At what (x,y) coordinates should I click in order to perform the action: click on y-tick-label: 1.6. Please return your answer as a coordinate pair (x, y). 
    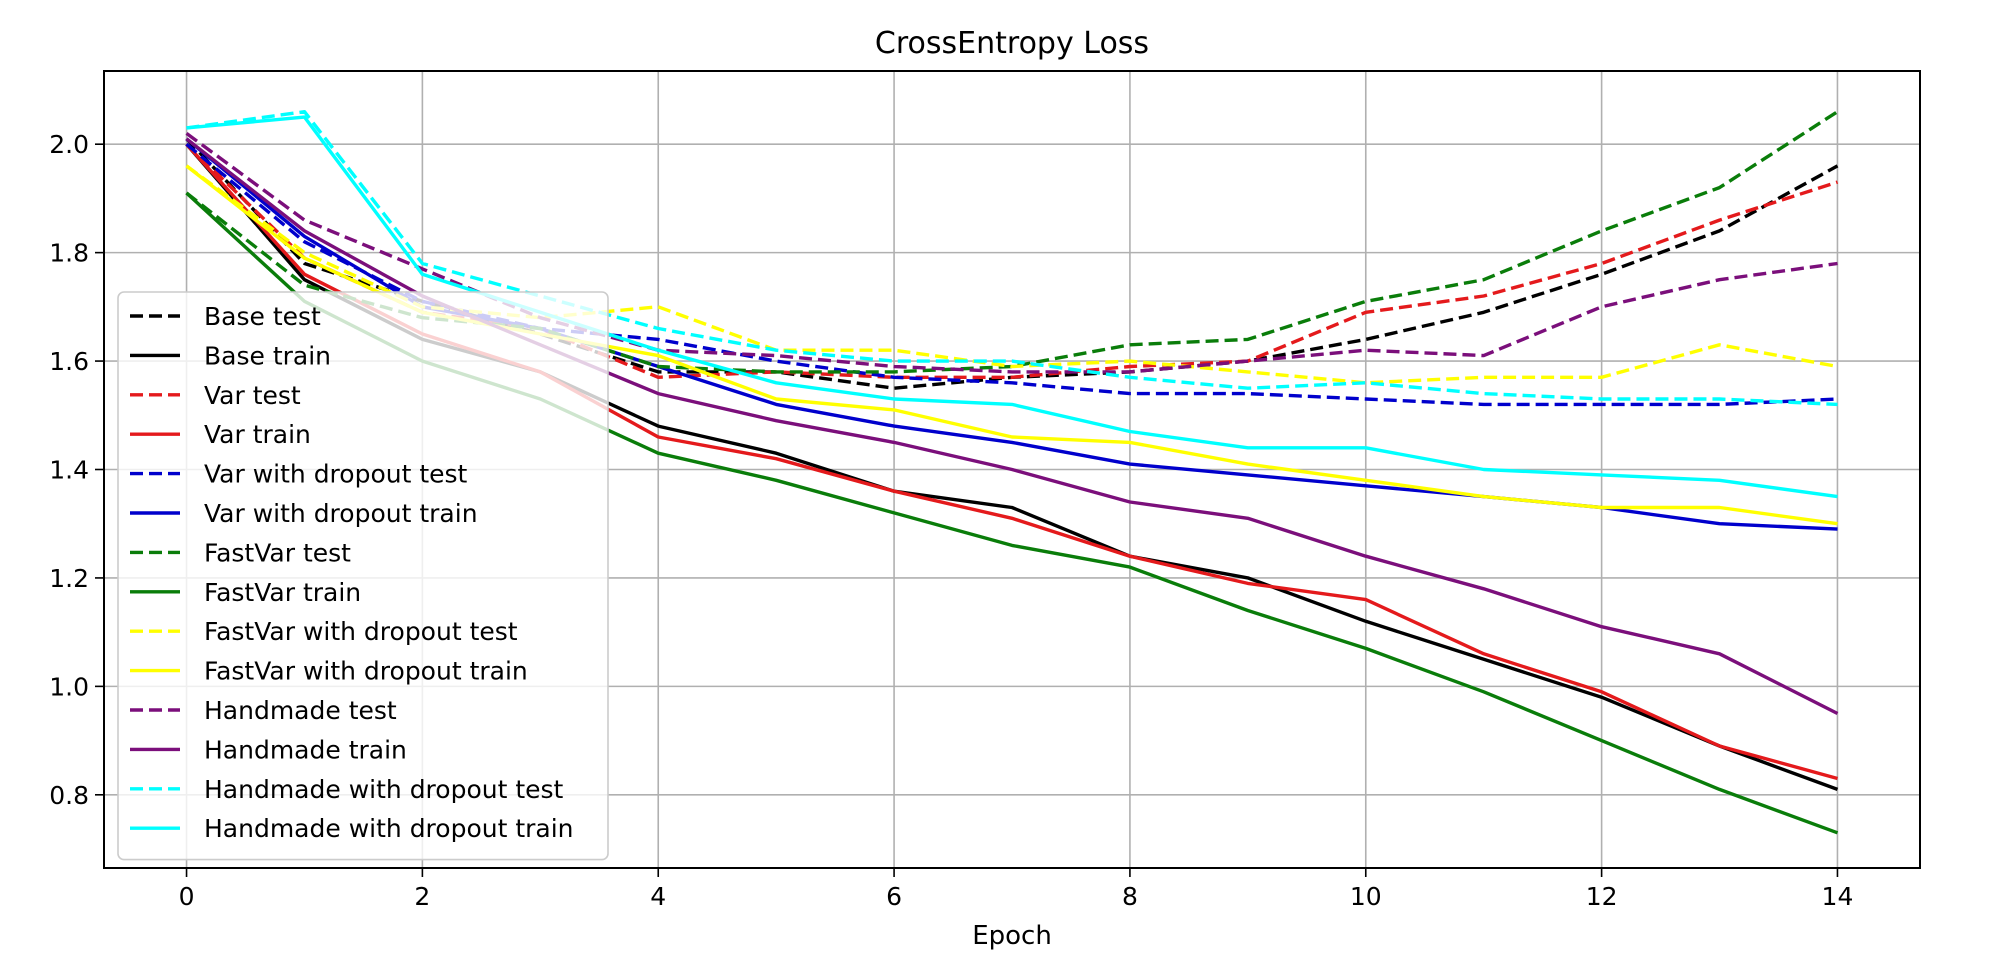
    Looking at the image, I should click on (69, 361).